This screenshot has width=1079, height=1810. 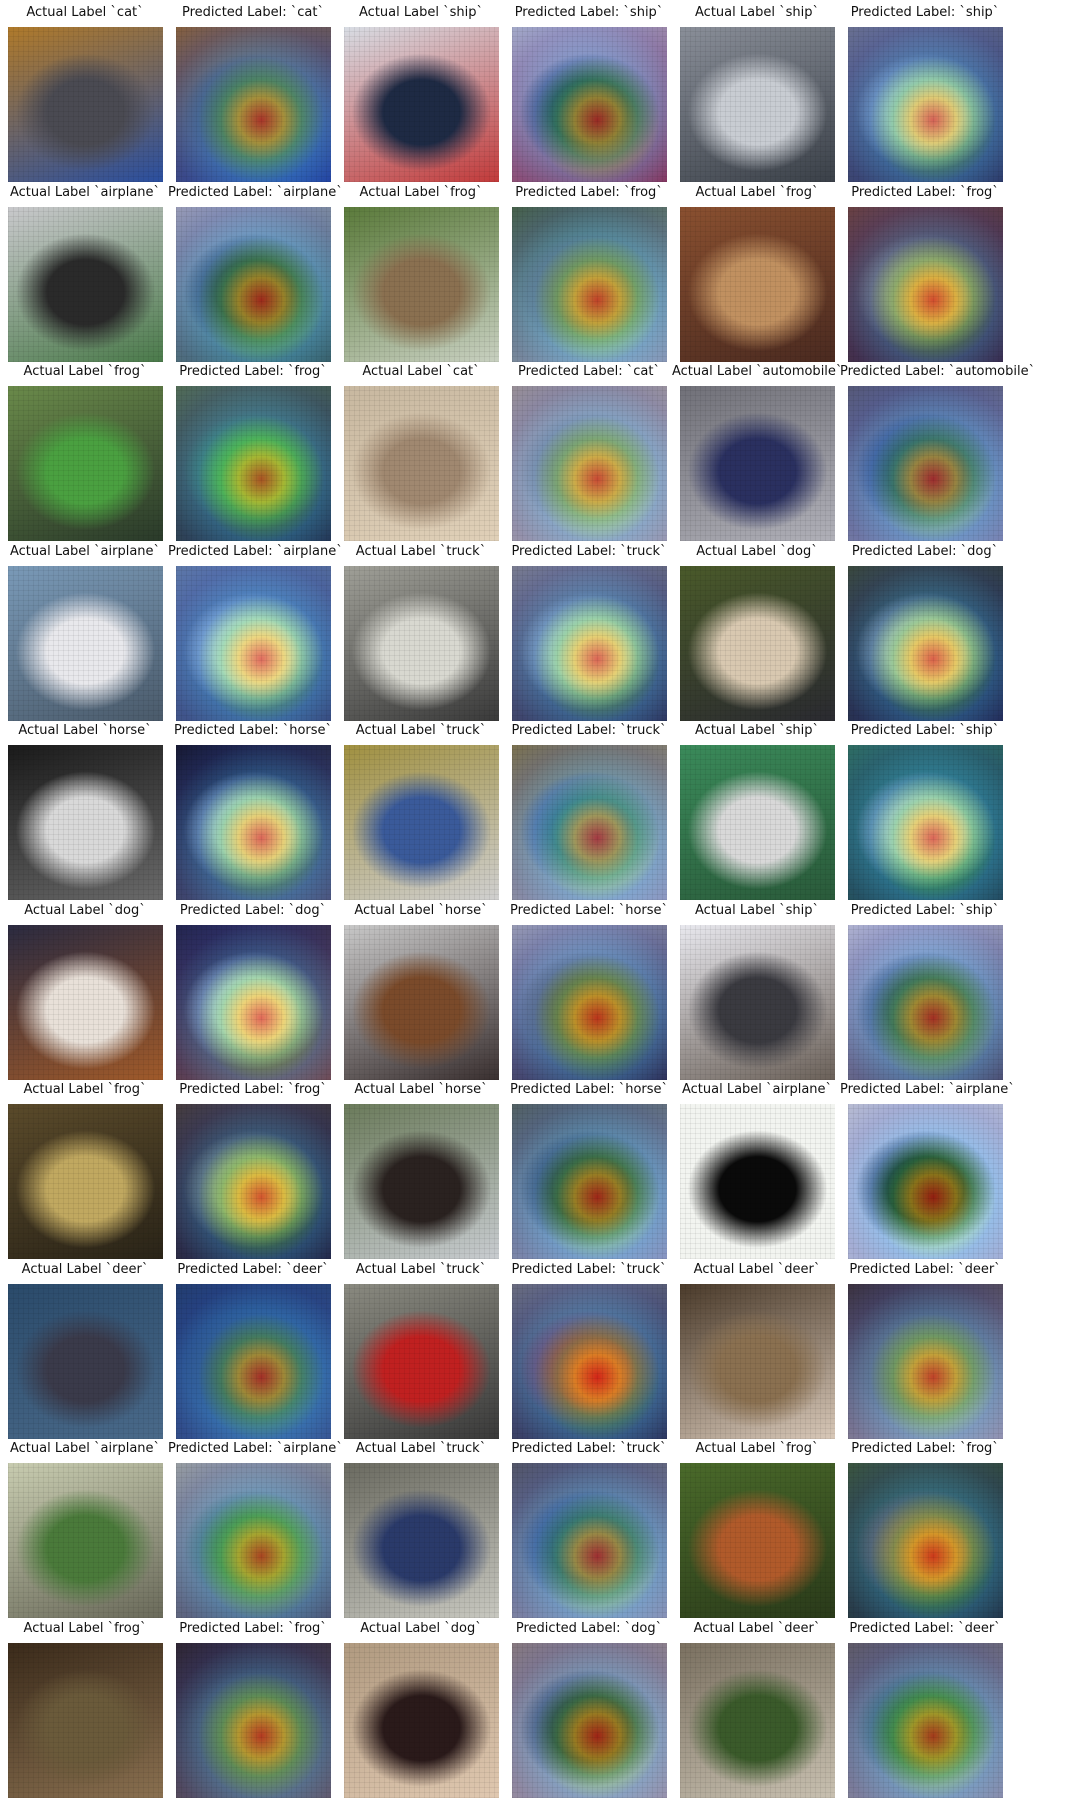 I want to click on actual-label: Actual Label `truck`, so click(x=421, y=1448).